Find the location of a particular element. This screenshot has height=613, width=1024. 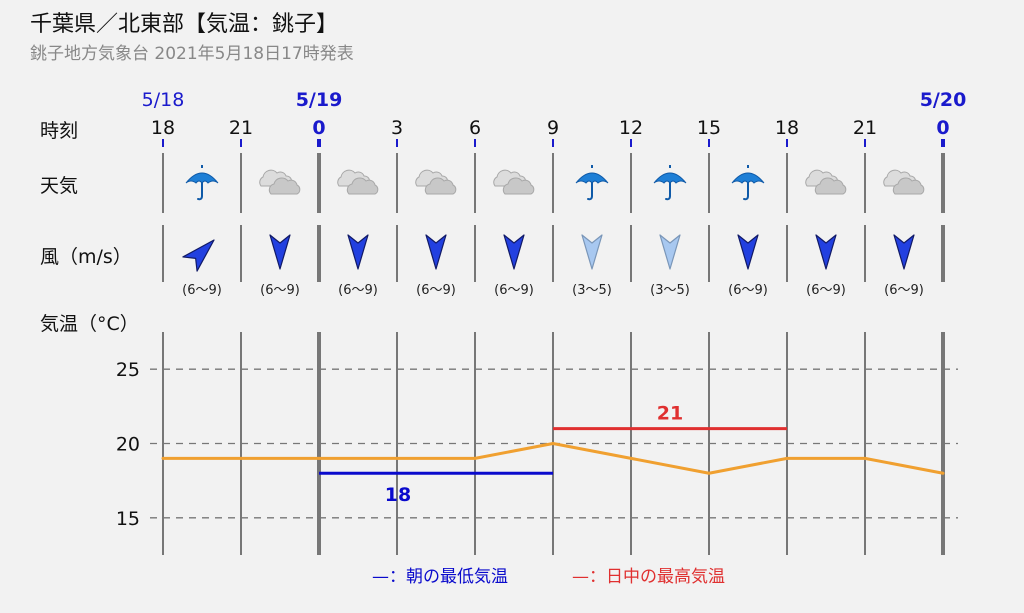

legend-item: —：朝の最低気温 is located at coordinates (440, 577).